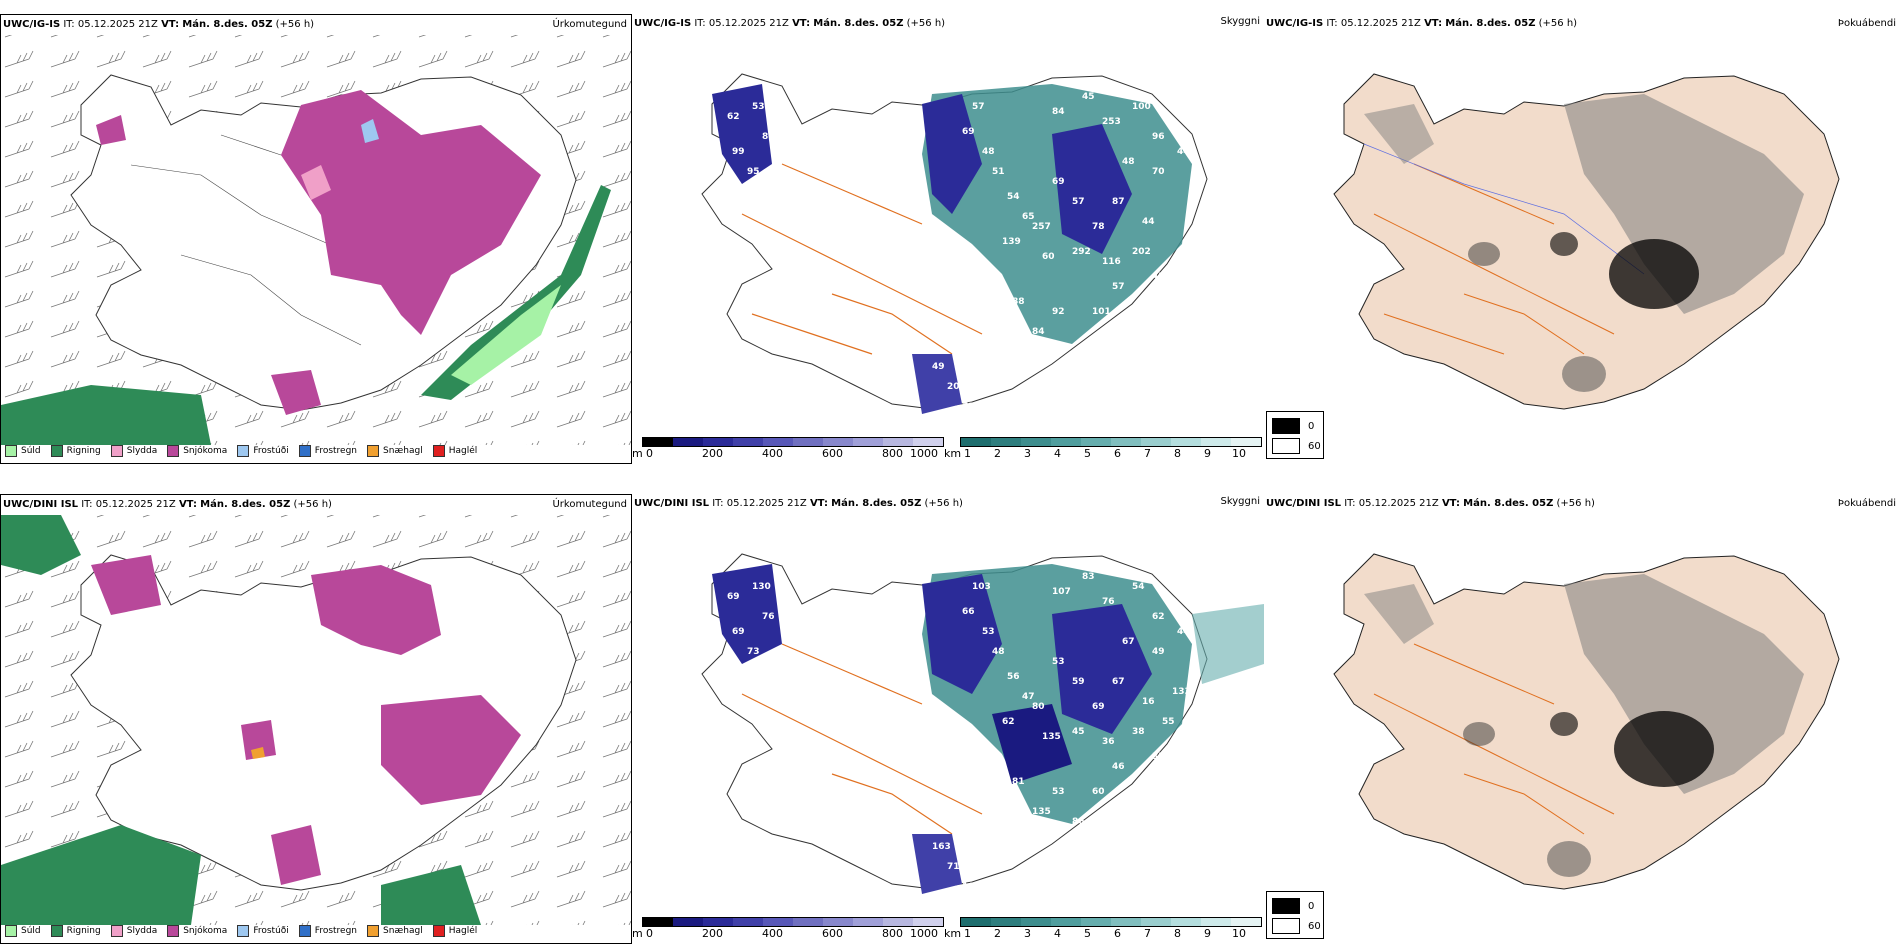 This screenshot has height=950, width=1900. What do you see at coordinates (117, 24) in the screenshot?
I see `init-time: 05.12.2025 21Z` at bounding box center [117, 24].